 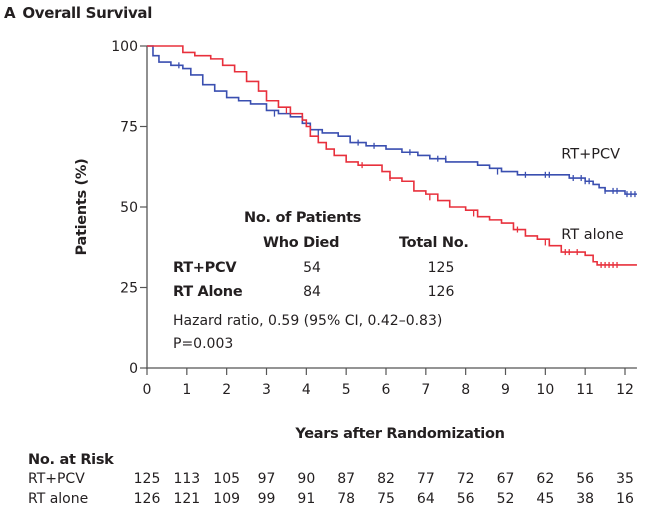 What do you see at coordinates (10, 13) in the screenshot?
I see `panel-letter: A` at bounding box center [10, 13].